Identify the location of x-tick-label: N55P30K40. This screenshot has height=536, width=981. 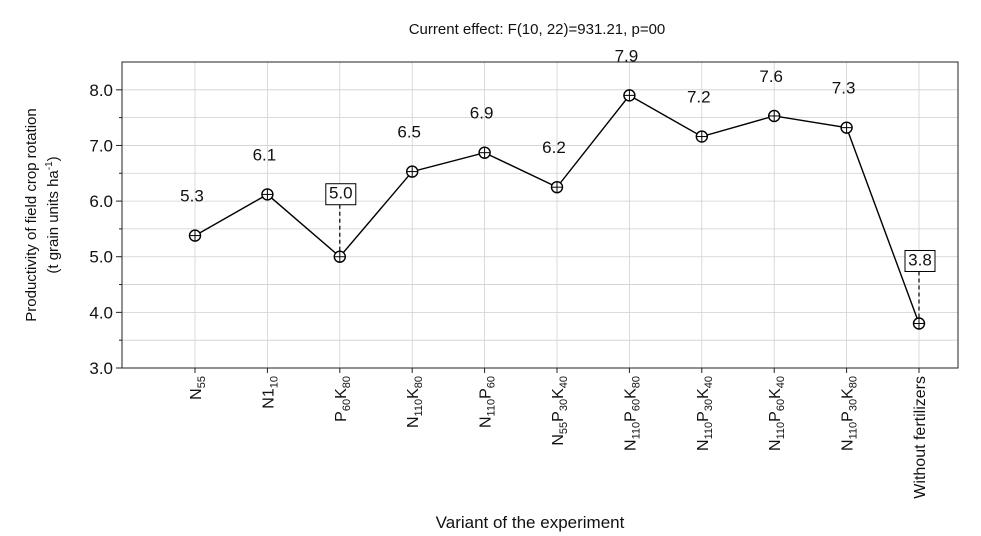
(560, 411).